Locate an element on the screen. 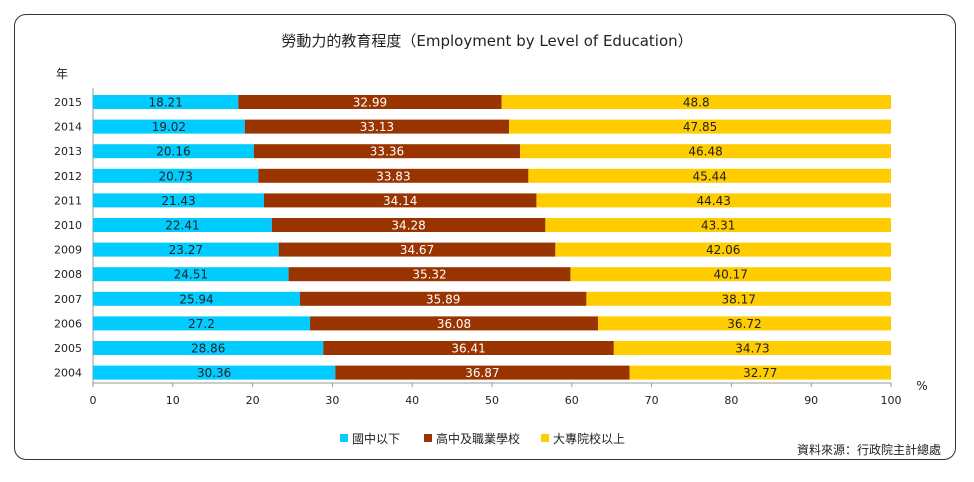 This screenshot has width=974, height=482. x-tick-label: 20 is located at coordinates (253, 400).